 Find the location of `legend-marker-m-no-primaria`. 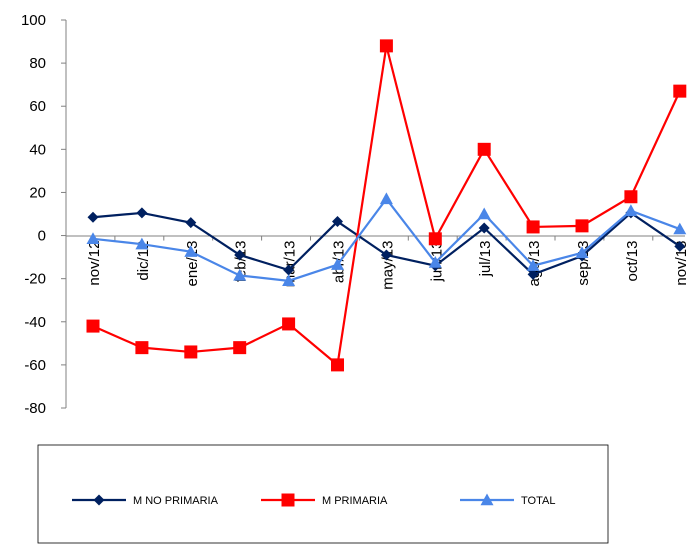

legend-marker-m-no-primaria is located at coordinates (99, 500).